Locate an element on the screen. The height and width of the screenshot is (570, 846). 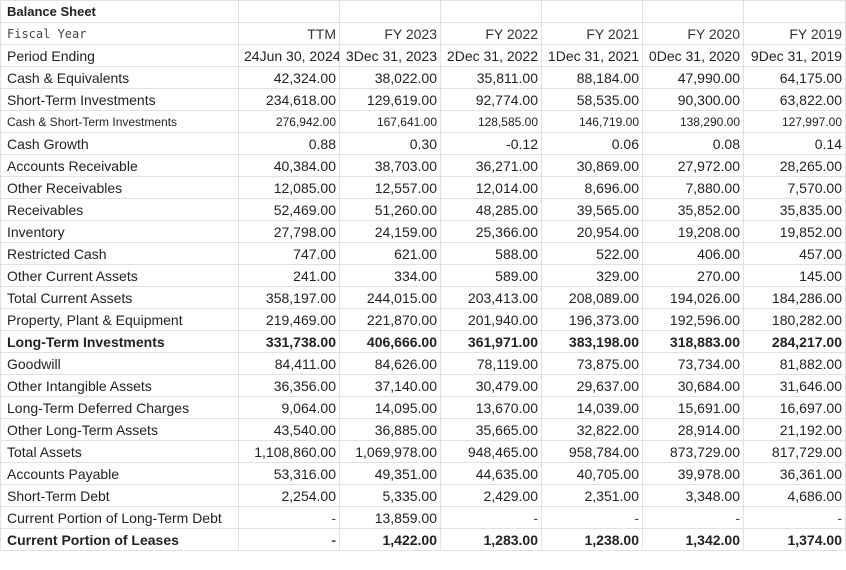
value-cell: 522.00 is located at coordinates (592, 253).